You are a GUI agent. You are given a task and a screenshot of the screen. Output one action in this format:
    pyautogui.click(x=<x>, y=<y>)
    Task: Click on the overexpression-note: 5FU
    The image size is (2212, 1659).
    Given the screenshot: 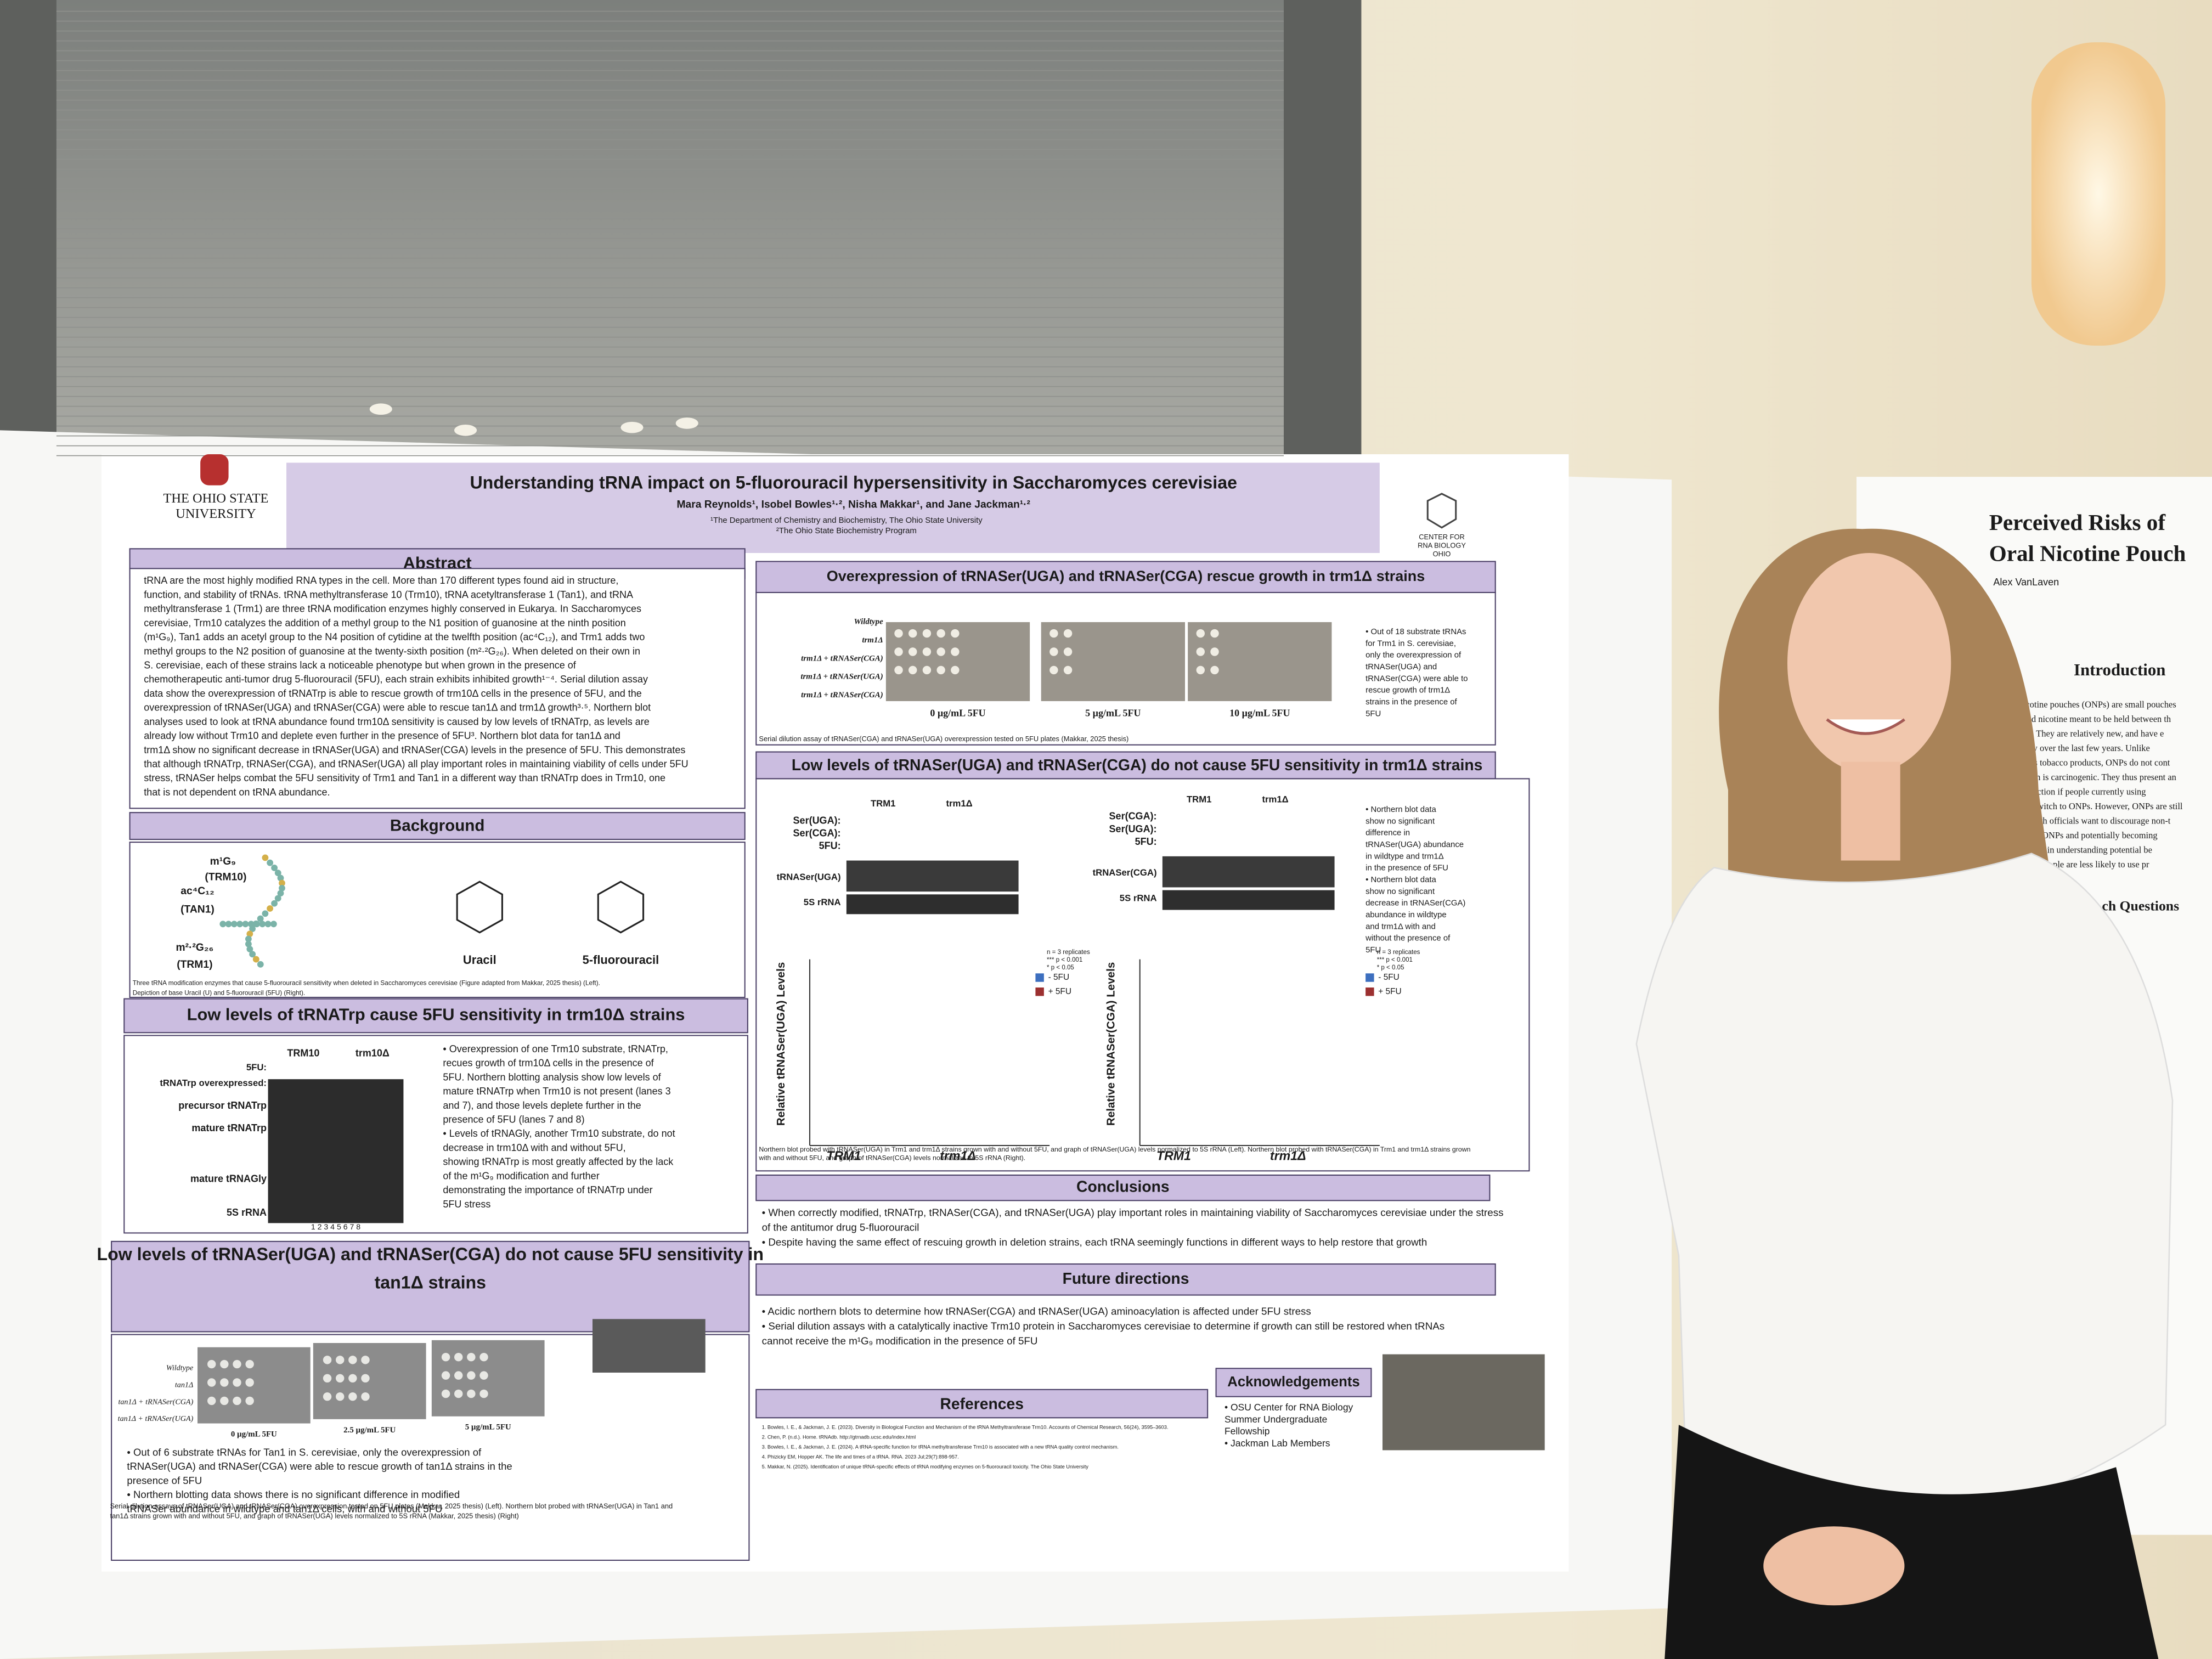 What is the action you would take?
    pyautogui.click(x=1373, y=713)
    